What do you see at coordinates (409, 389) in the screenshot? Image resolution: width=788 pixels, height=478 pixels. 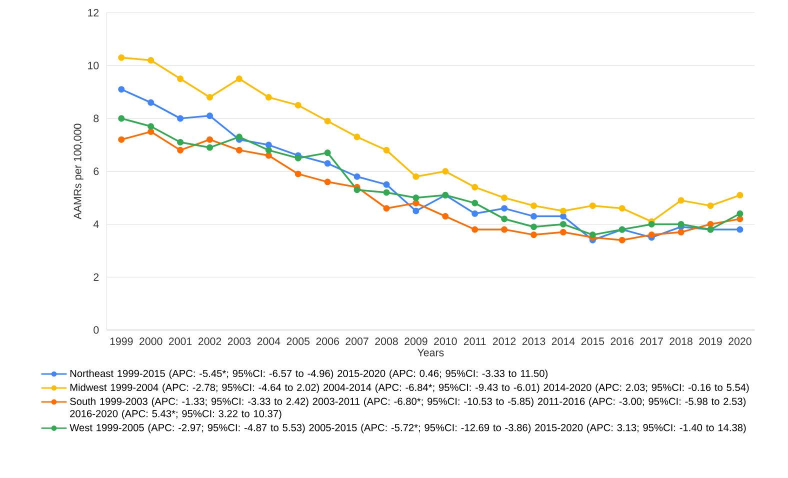 I see `legend-label: Midwest 1999-2004 (APC: -2.78; 95%CI: -4.64 to 2.02) 2004-2014 (APC: -6.84*; 95%CI: -9.43 to -6.01) 2014-2020 (APC: 2.03; 95%CI: -0.16 to 5.54)` at bounding box center [409, 389].